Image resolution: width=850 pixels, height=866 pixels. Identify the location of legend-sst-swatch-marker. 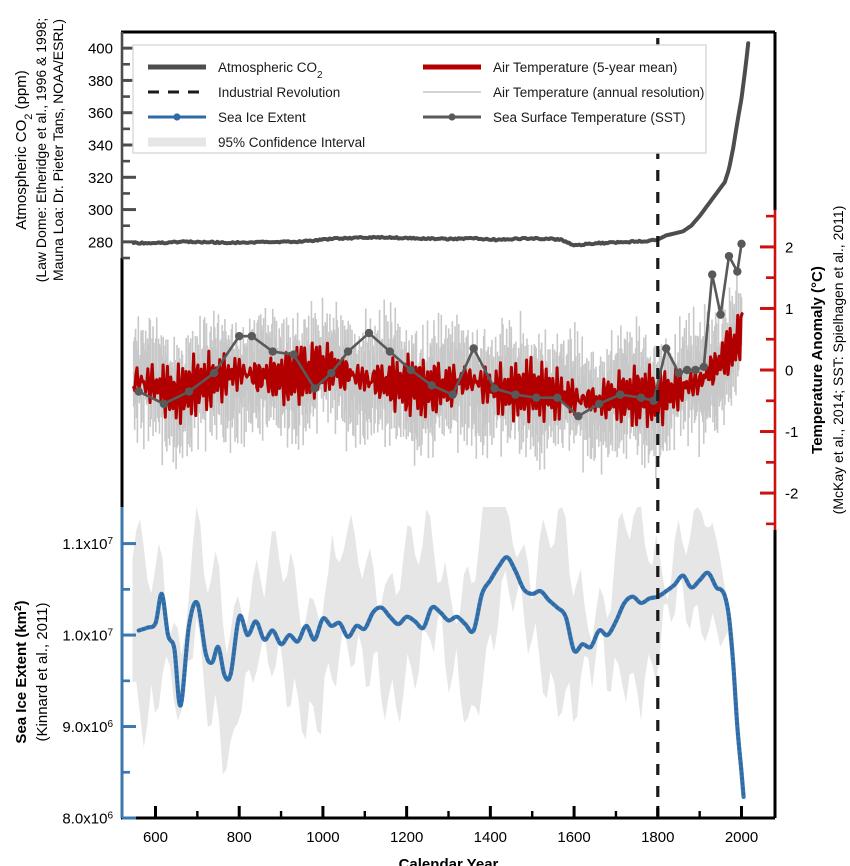
(452, 117).